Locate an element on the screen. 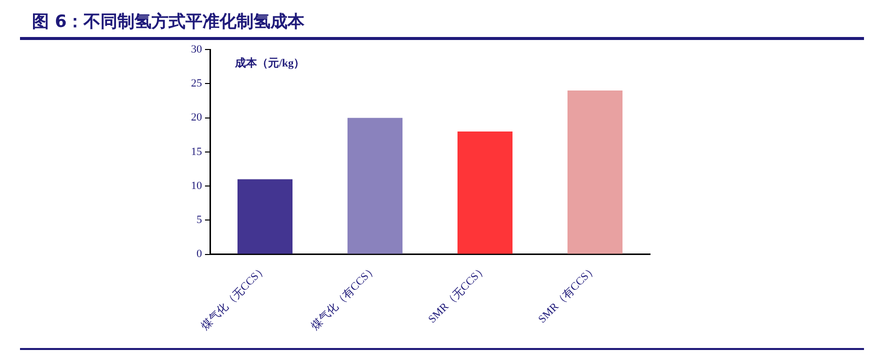 The image size is (880, 364). y-tick-label: 0 is located at coordinates (199, 254).